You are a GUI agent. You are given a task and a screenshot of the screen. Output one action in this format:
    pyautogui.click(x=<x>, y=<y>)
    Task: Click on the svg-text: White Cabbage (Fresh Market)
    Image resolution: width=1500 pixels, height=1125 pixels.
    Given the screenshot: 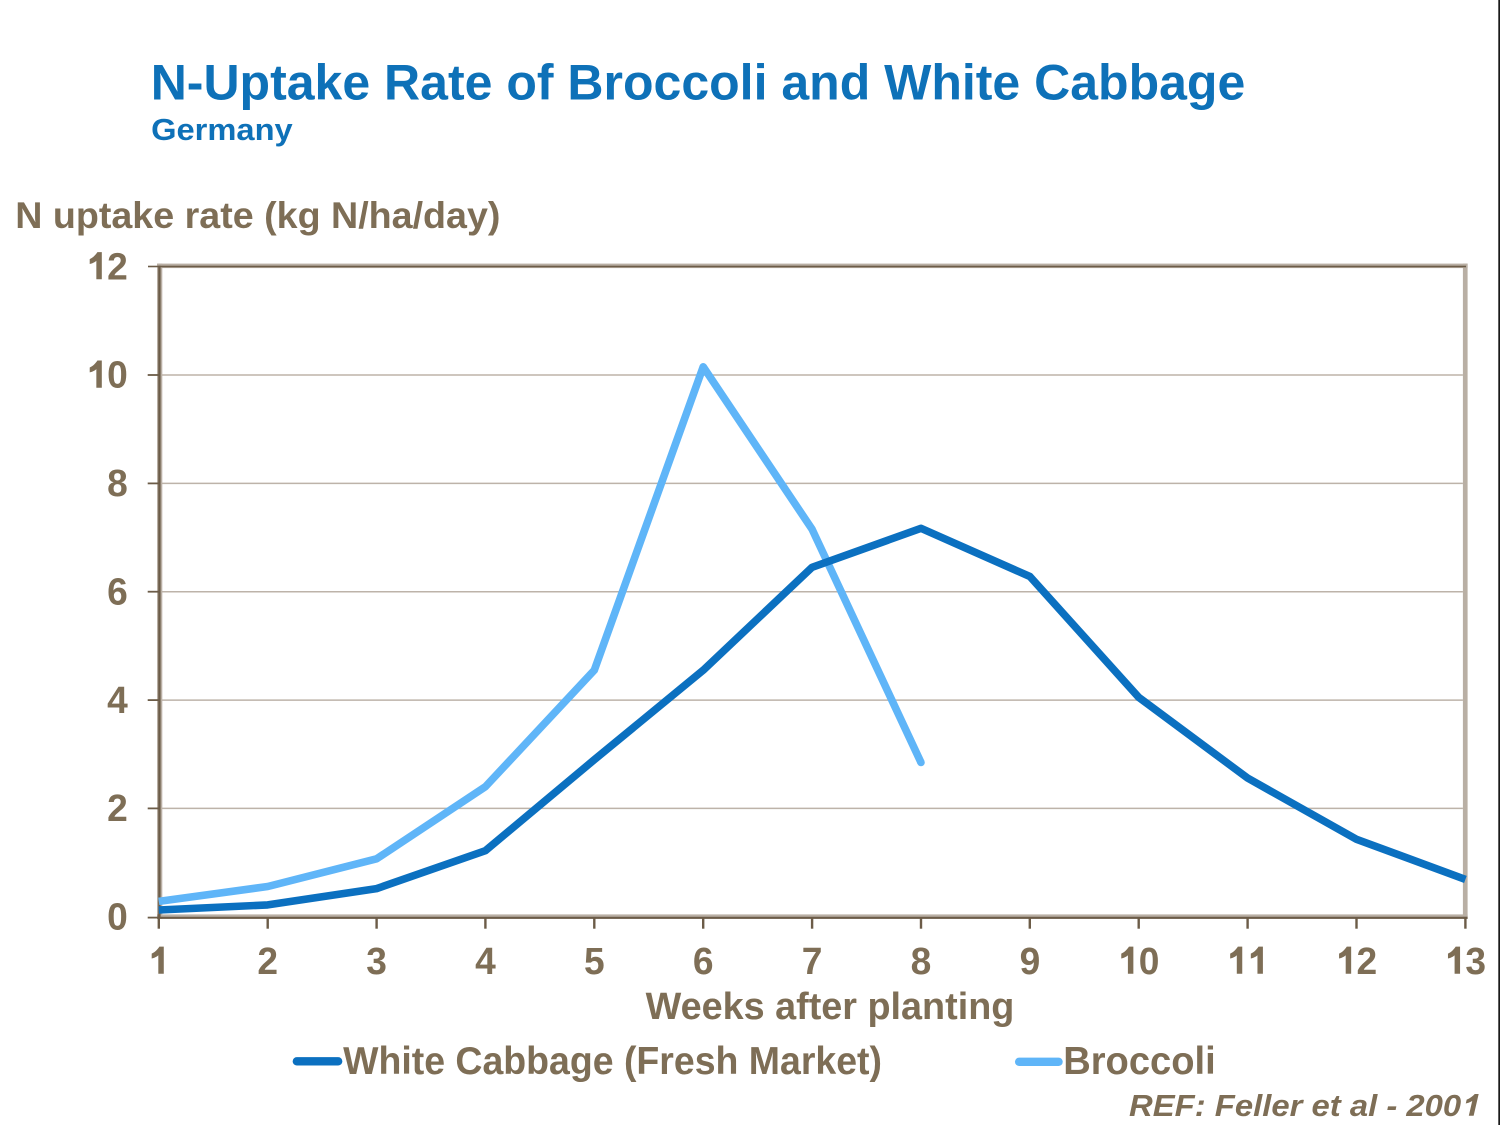 What is the action you would take?
    pyautogui.click(x=612, y=1062)
    